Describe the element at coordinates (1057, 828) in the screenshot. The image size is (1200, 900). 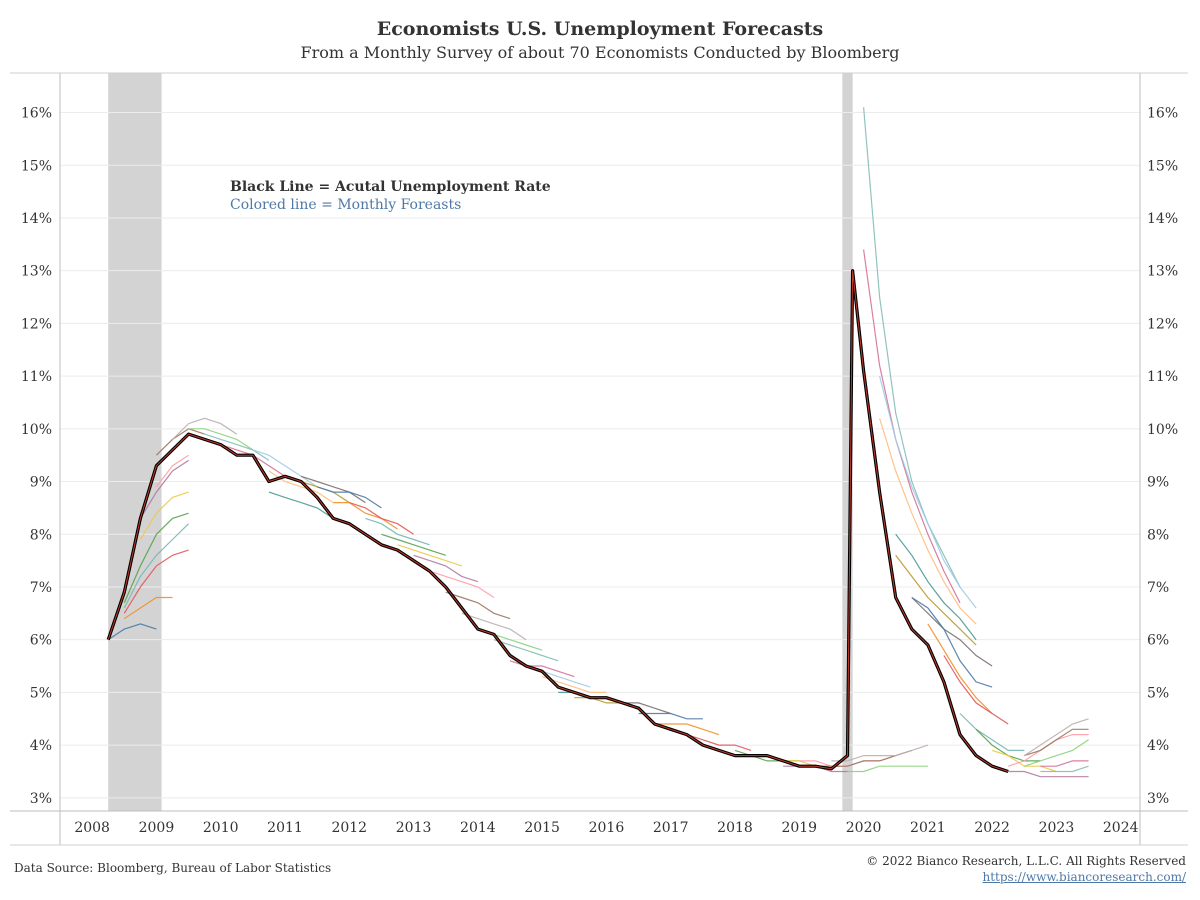
I see `x-tick-label: 2023` at that location.